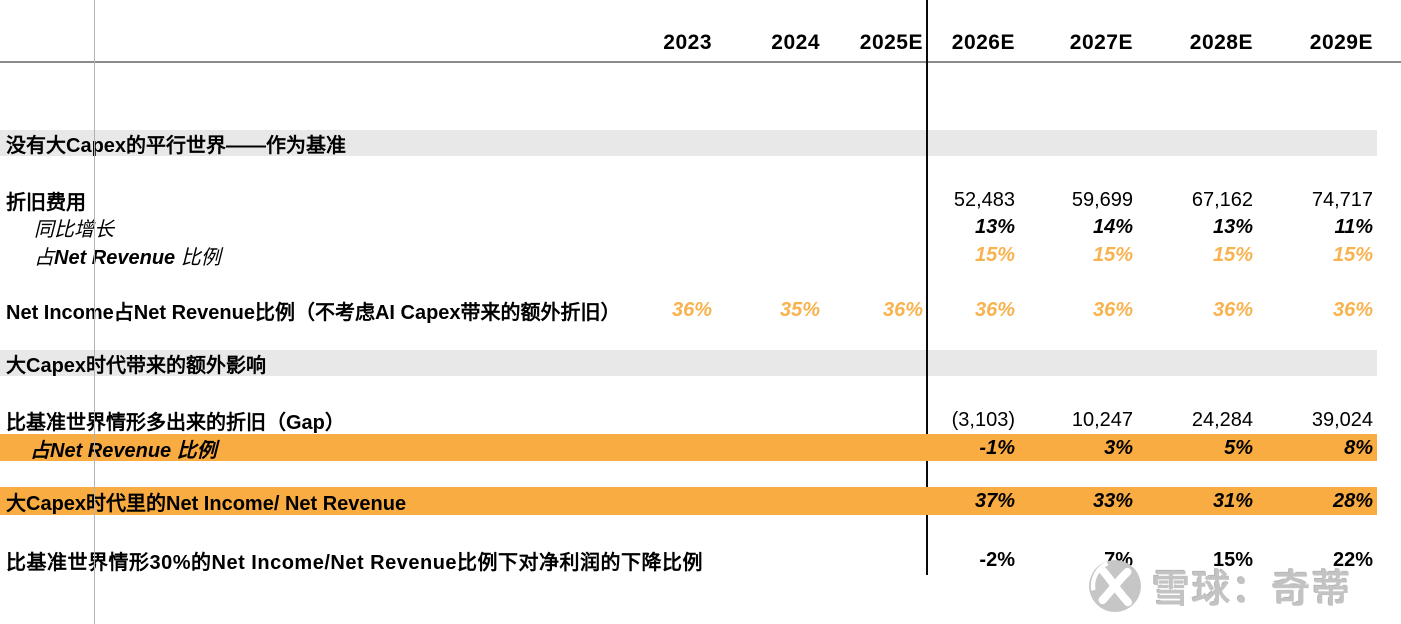 Image resolution: width=1401 pixels, height=624 pixels. I want to click on cell-value: 59,699, so click(1102, 200).